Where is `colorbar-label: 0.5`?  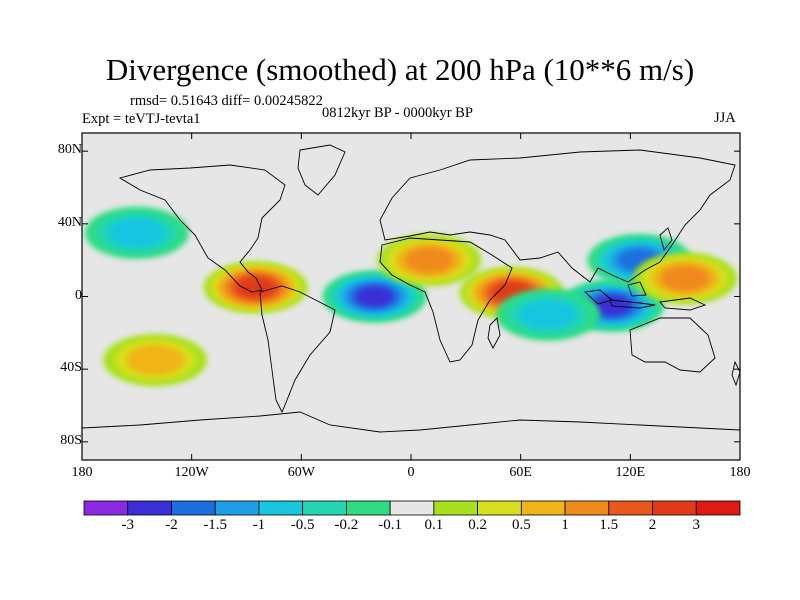 colorbar-label: 0.5 is located at coordinates (521, 525).